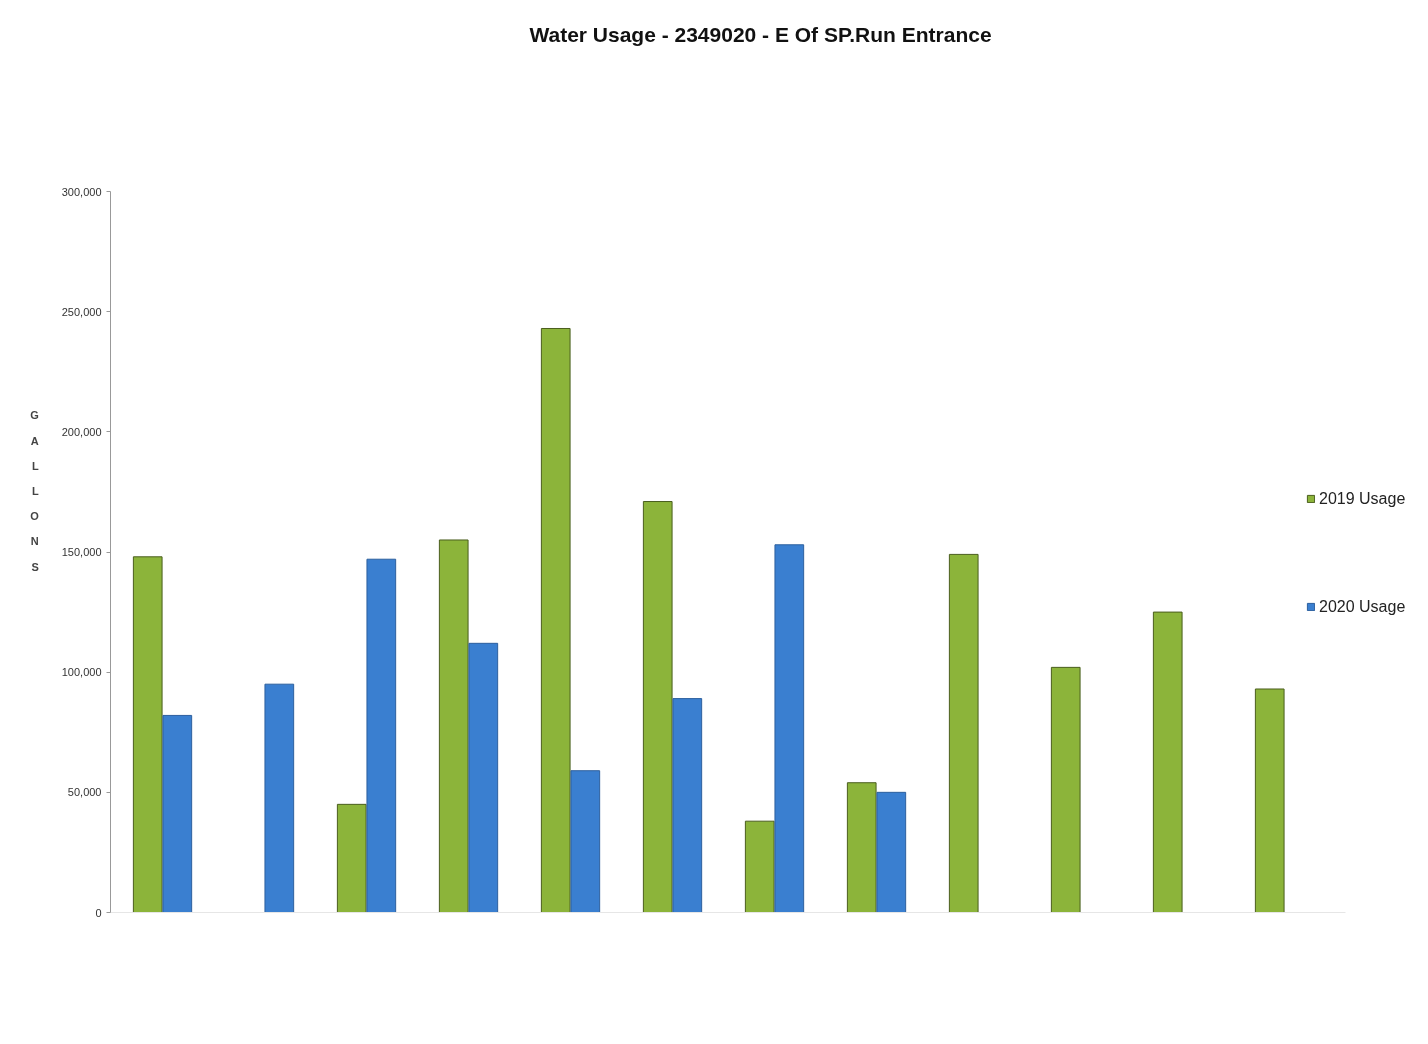  What do you see at coordinates (34, 491) in the screenshot?
I see `text: GALLONS` at bounding box center [34, 491].